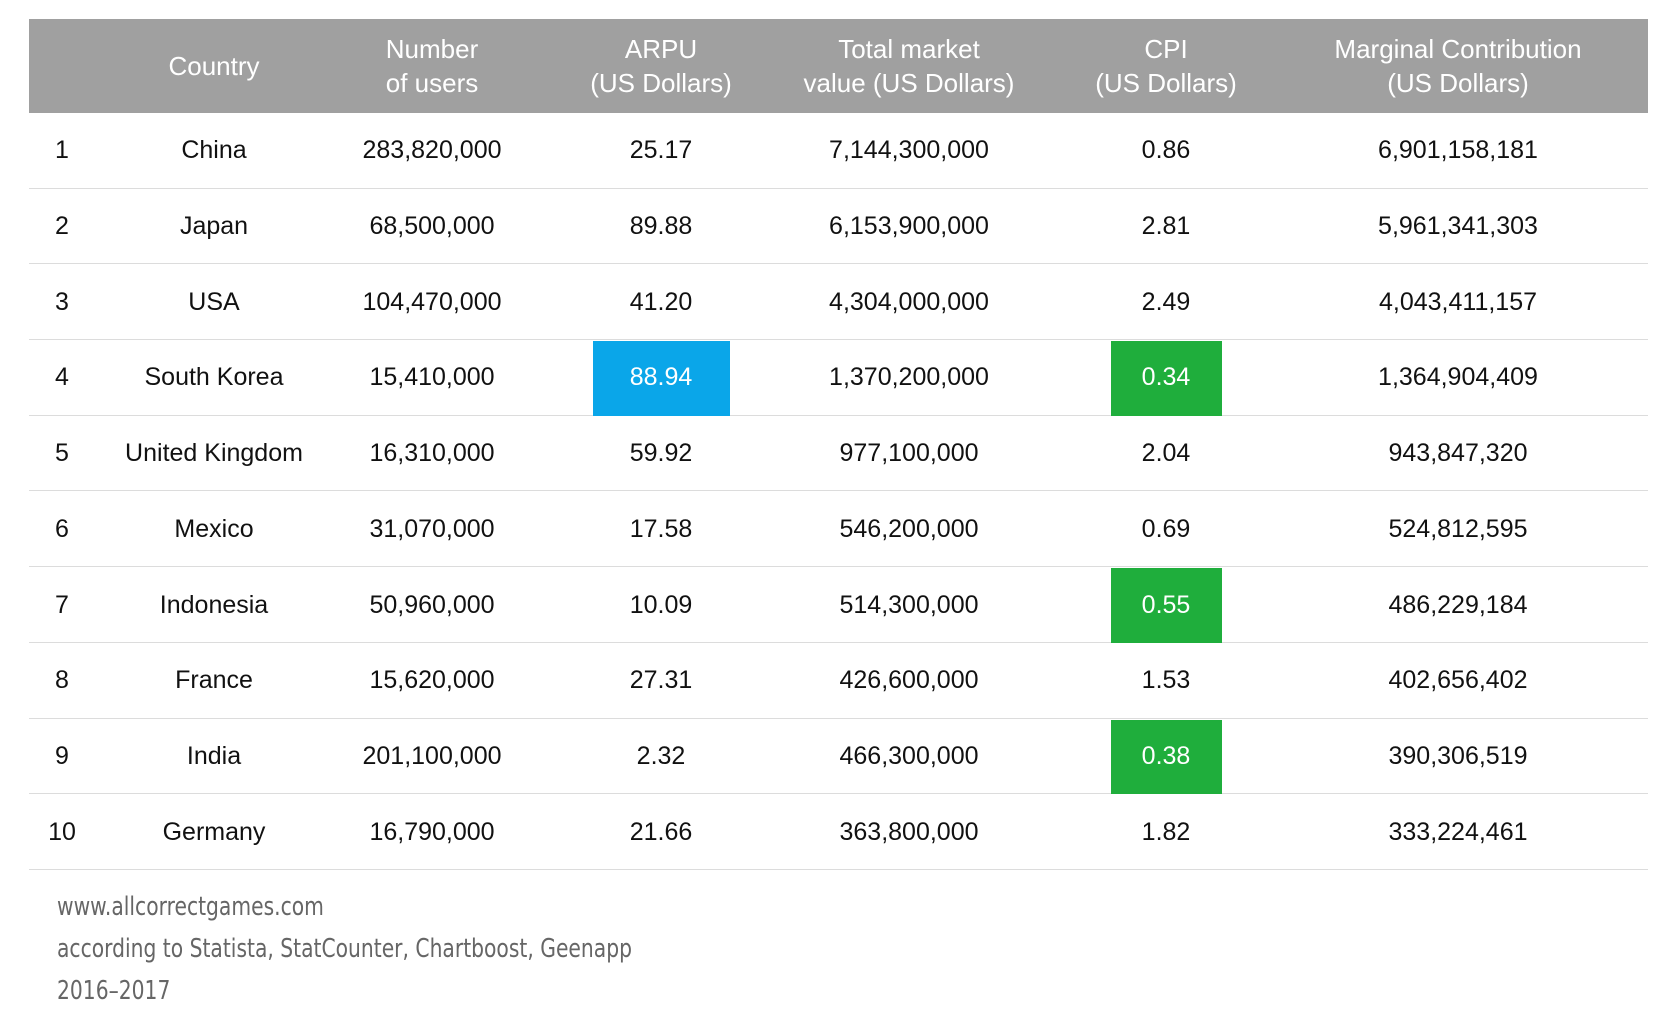 The height and width of the screenshot is (1024, 1673). I want to click on header-text: CPI, so click(1166, 49).